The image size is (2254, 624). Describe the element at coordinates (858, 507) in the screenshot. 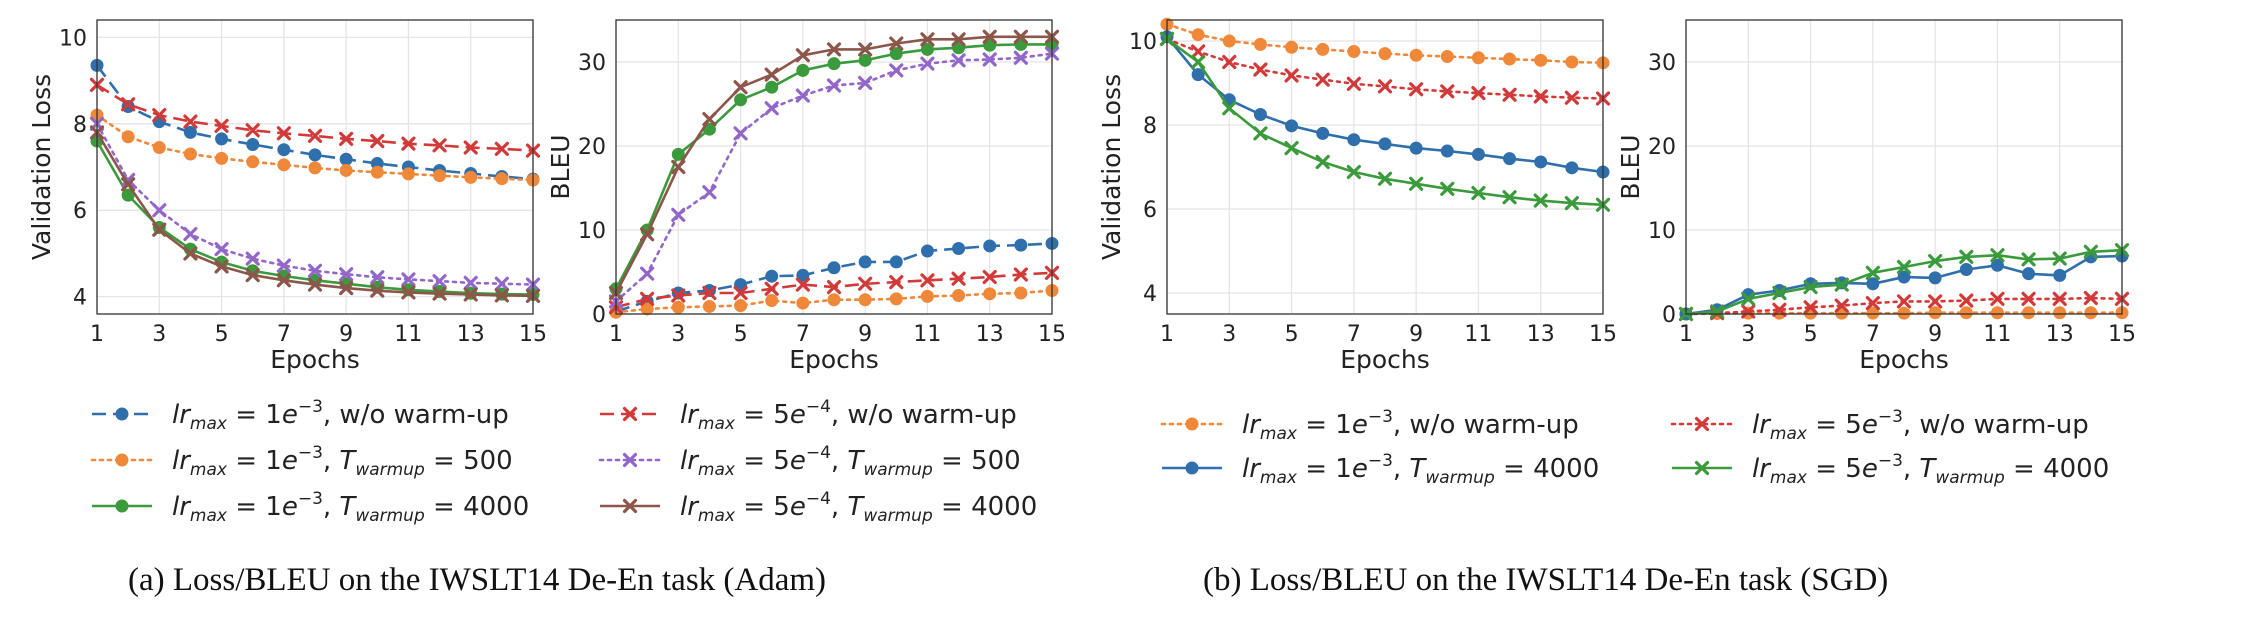

I see `legend-label: lrmax = 5e−4, Twarmup = 4000` at that location.